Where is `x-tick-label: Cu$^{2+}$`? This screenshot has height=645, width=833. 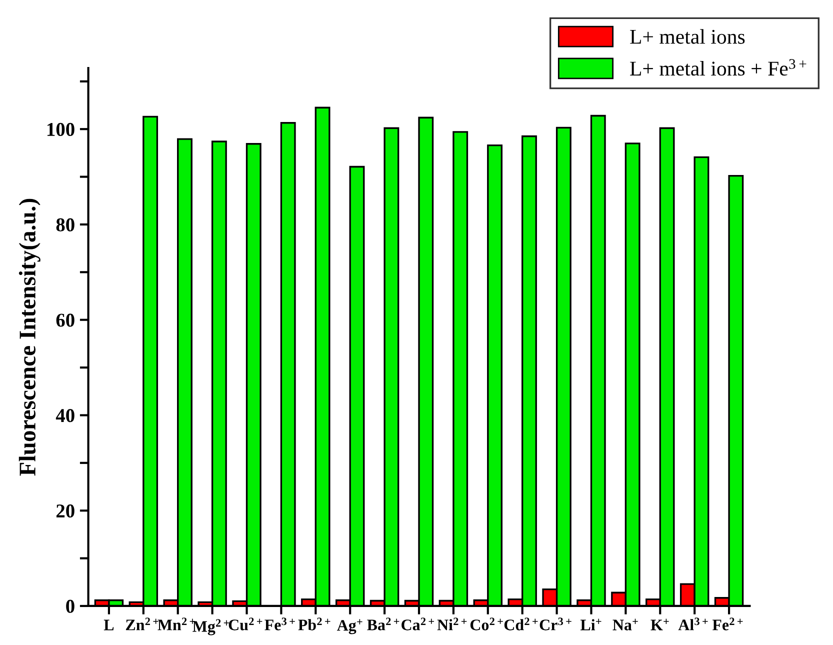
x-tick-label: Cu$^{2+}$ is located at coordinates (245, 624).